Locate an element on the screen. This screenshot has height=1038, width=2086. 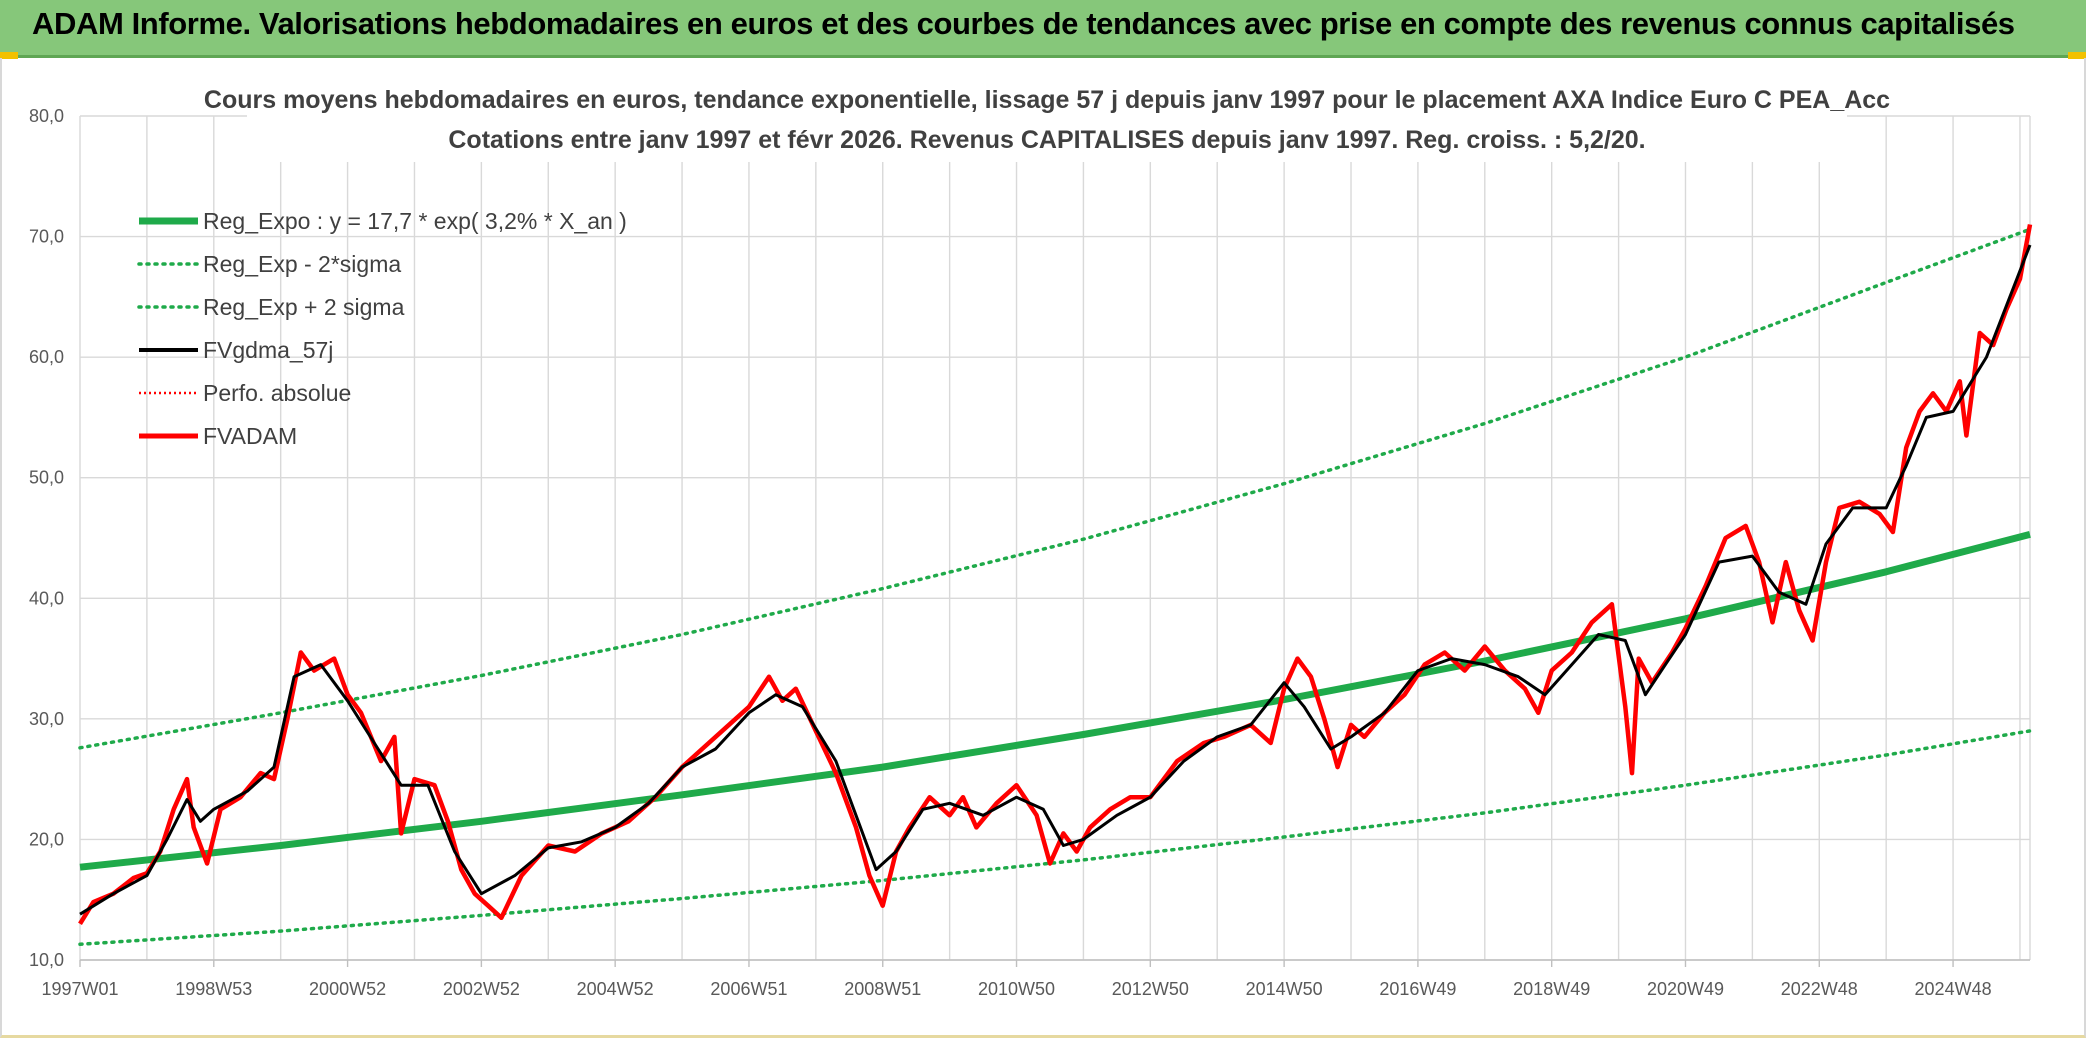
y-tick-label: 40,0 is located at coordinates (46, 598).